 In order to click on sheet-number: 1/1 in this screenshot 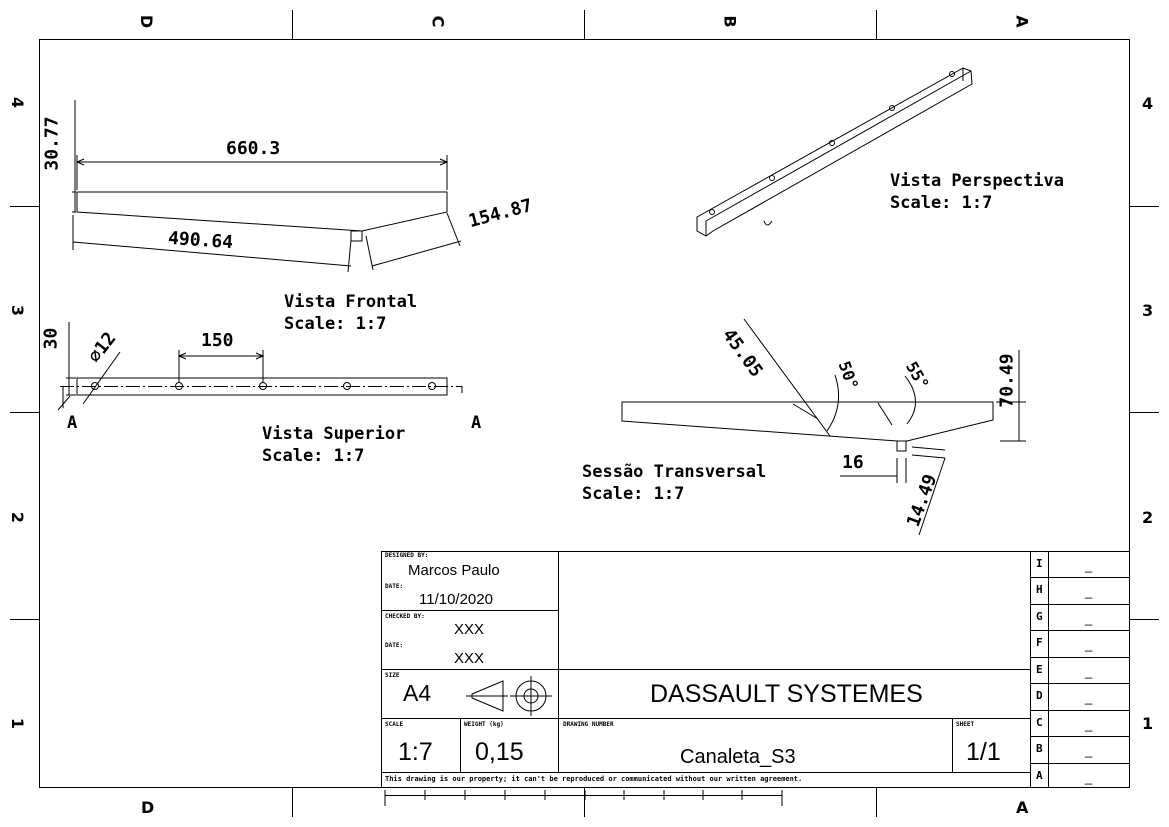, I will do `click(983, 752)`.